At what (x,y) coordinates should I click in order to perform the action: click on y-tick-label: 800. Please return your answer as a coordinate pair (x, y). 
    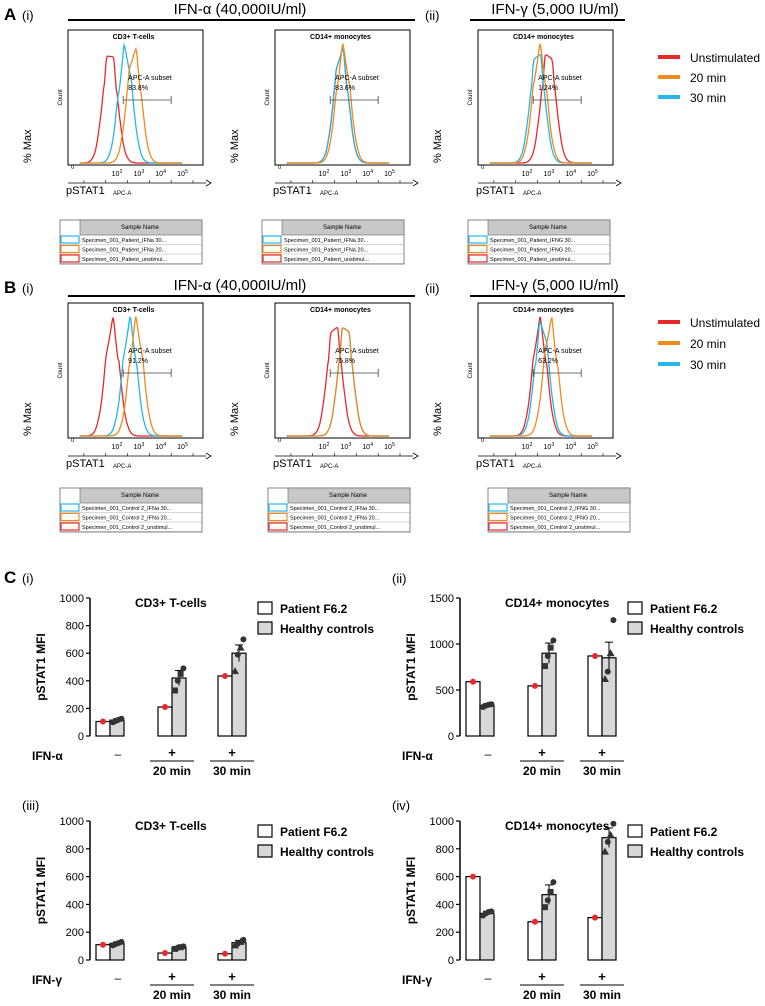
    Looking at the image, I should click on (75, 850).